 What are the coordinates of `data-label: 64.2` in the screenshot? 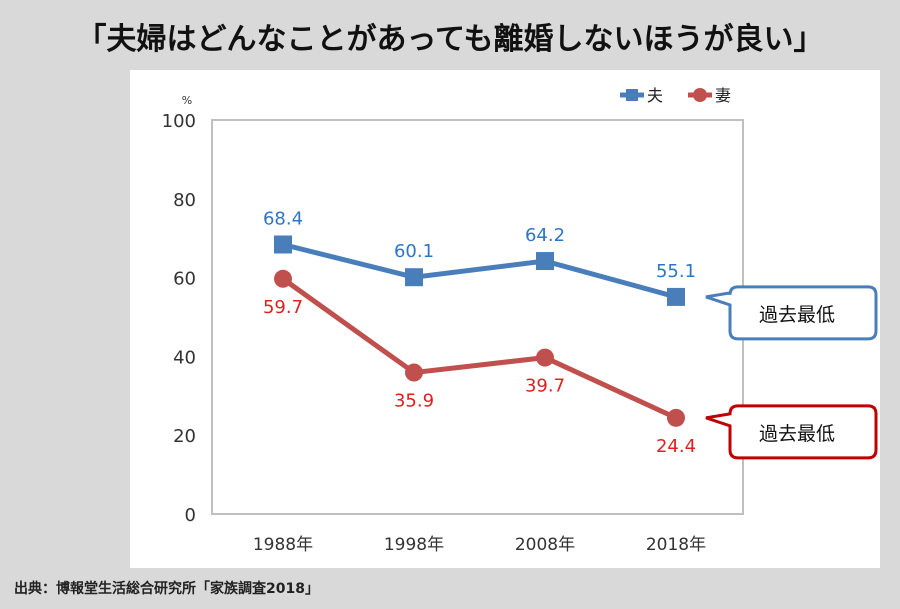 It's located at (545, 235).